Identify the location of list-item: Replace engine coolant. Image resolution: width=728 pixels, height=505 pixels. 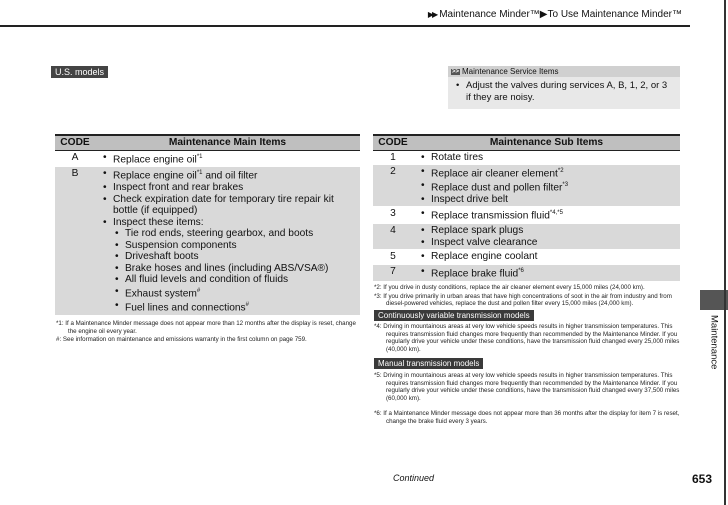
(546, 257).